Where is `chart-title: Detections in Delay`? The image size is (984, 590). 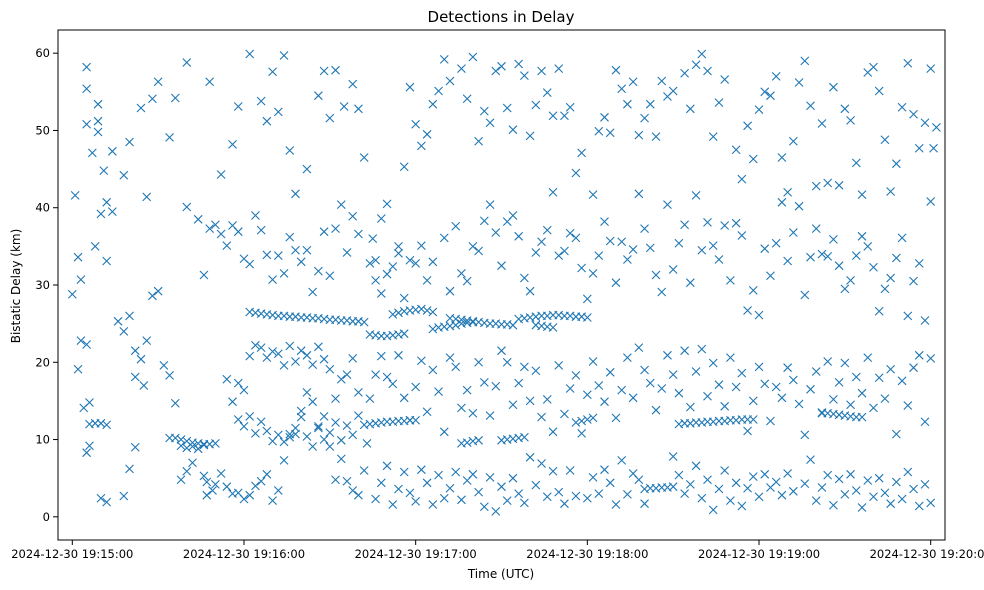 chart-title: Detections in Delay is located at coordinates (501, 17).